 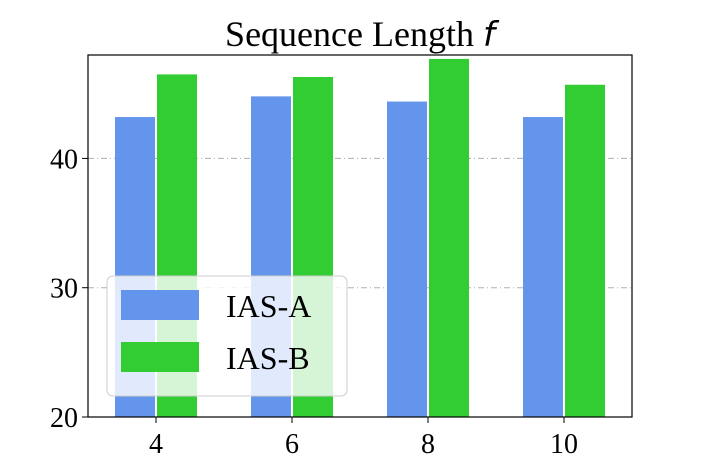 I want to click on x-tick-label-4: 4, so click(x=156, y=444).